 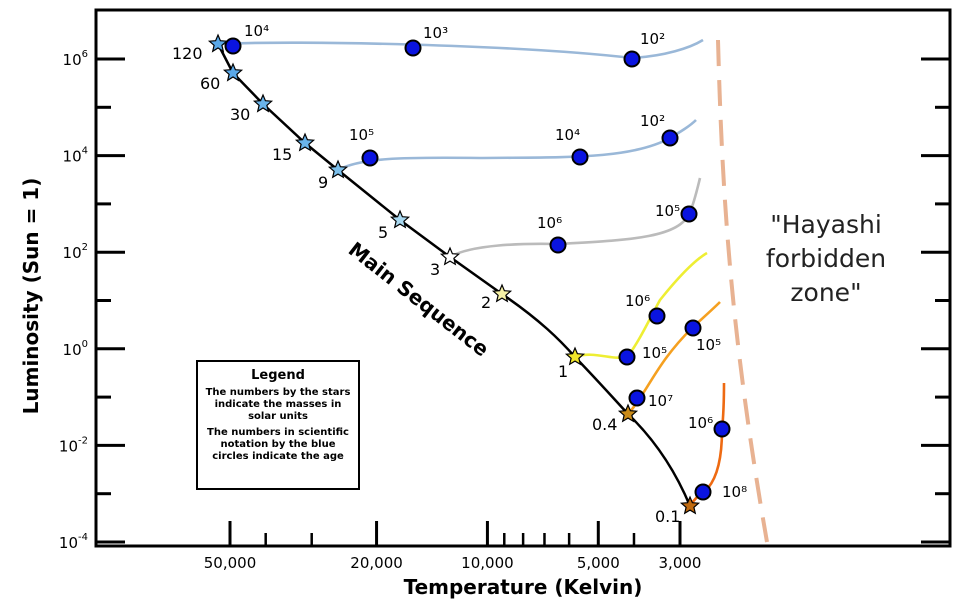 What do you see at coordinates (376, 563) in the screenshot?
I see `x-tick-label: 20,000` at bounding box center [376, 563].